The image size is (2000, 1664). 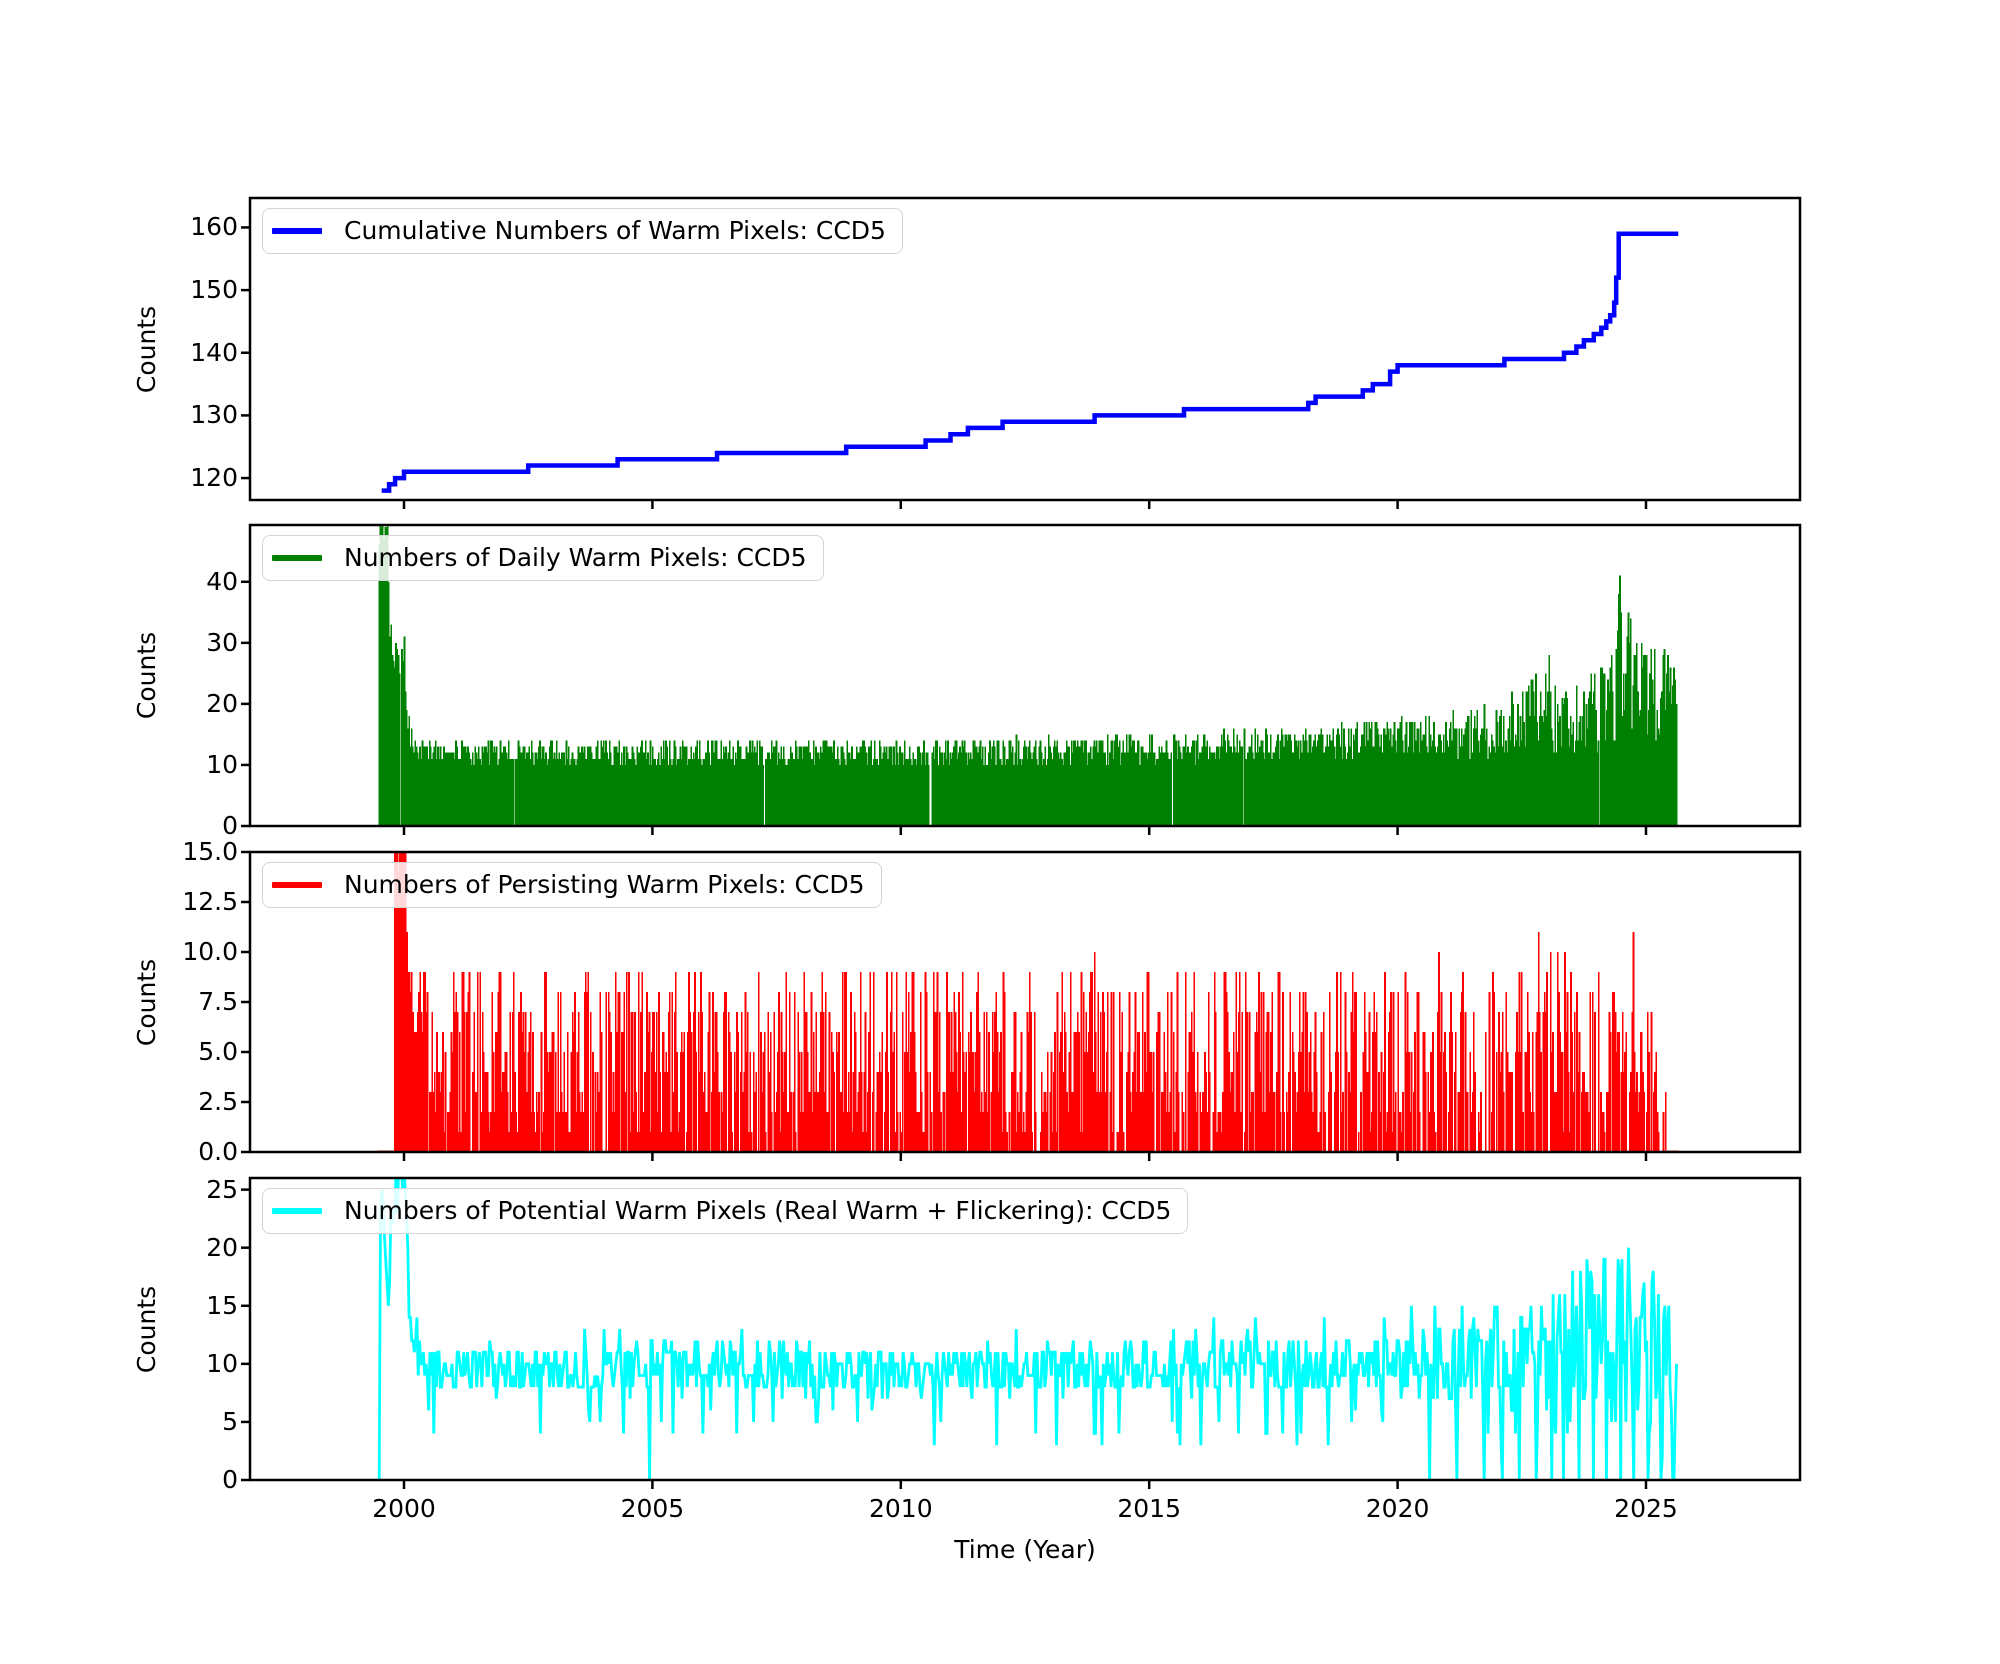 I want to click on legend-cumulative: Cumulative Numbers of Warm Pixels: CCD5, so click(x=582, y=231).